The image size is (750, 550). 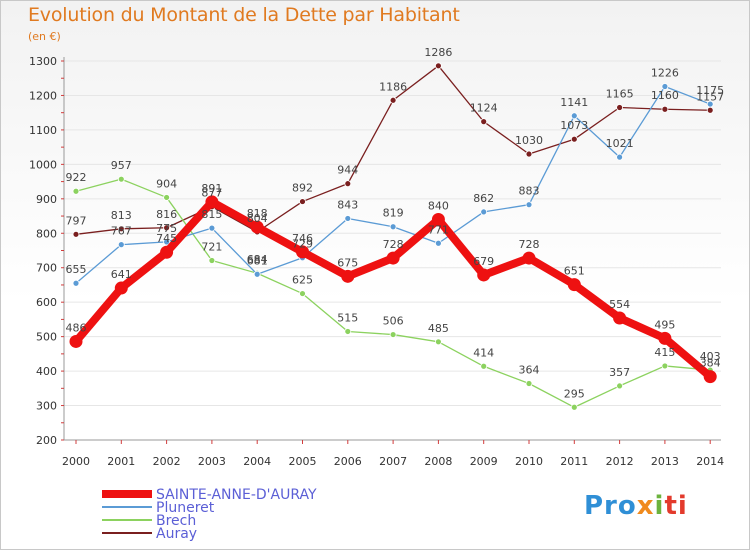 I want to click on x-tick-label-2000: 2000, so click(x=76, y=461).